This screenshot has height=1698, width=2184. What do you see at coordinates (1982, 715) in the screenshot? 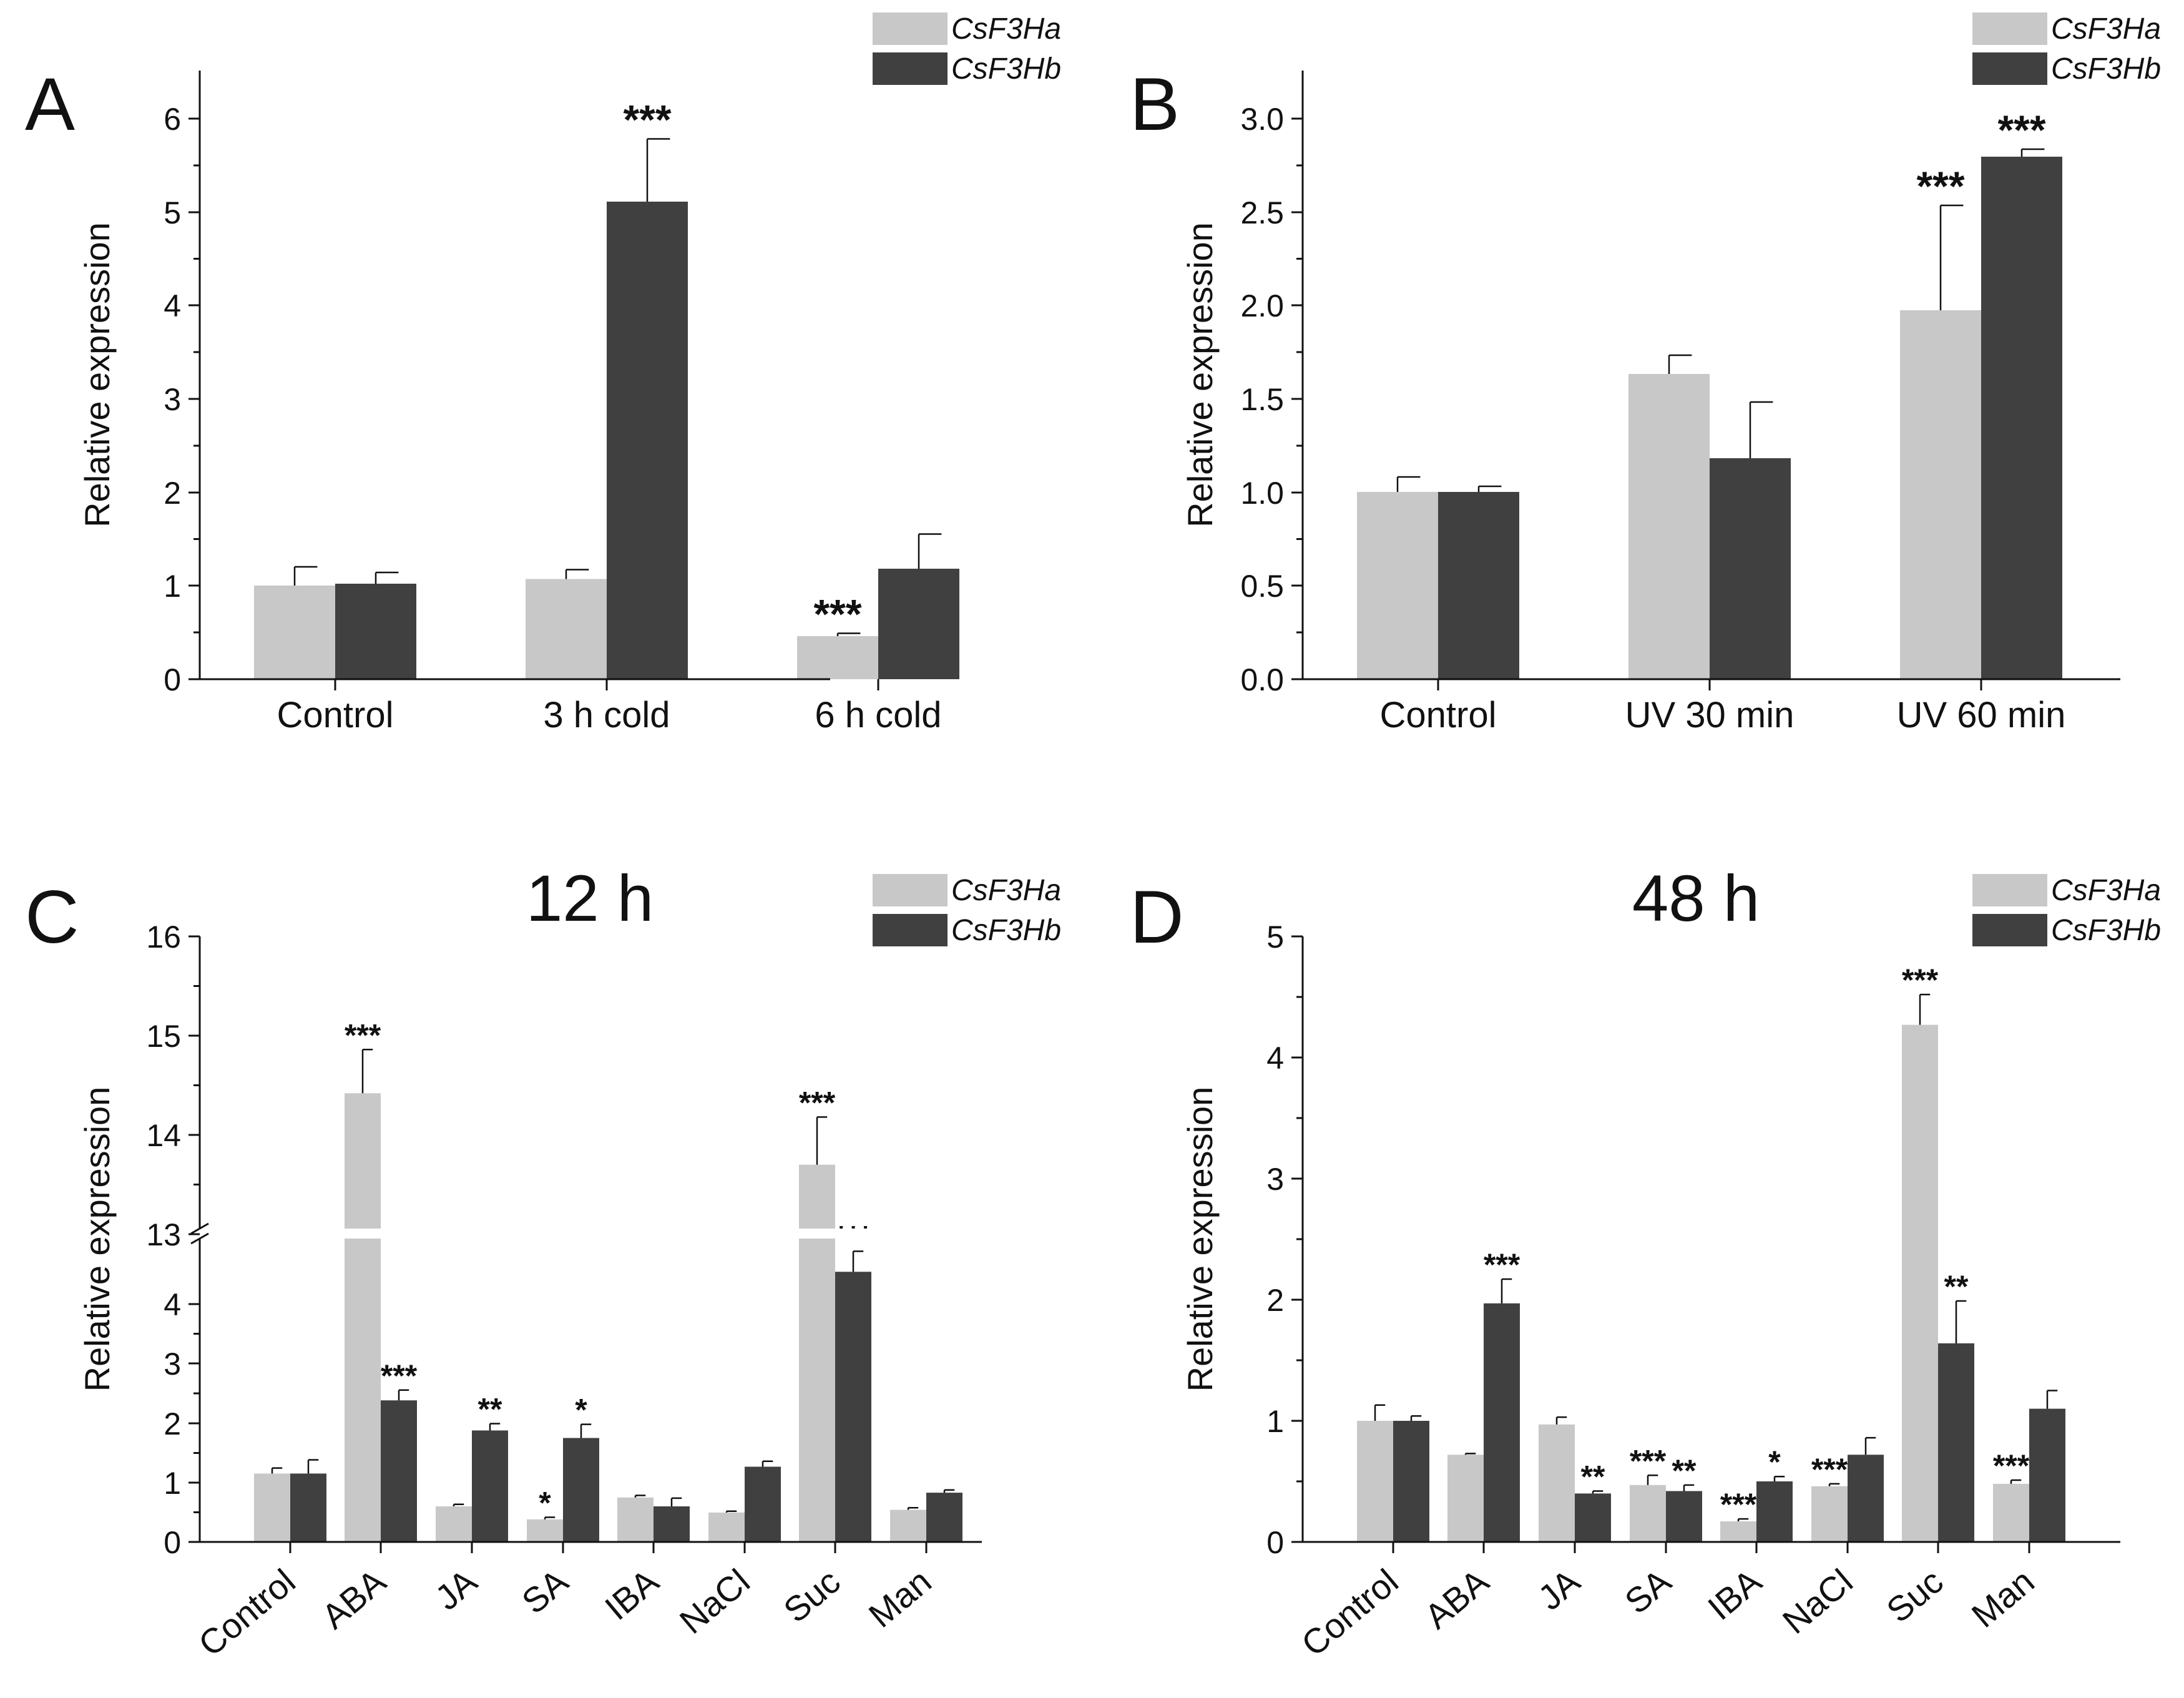
I see `x-category-label: UV 60 min` at bounding box center [1982, 715].